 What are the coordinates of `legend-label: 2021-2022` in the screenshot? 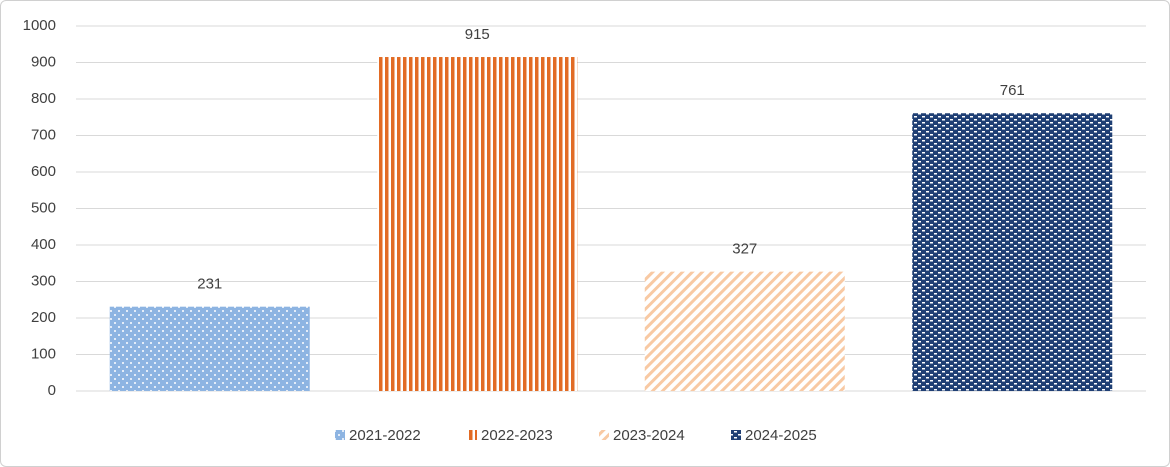 It's located at (385, 435).